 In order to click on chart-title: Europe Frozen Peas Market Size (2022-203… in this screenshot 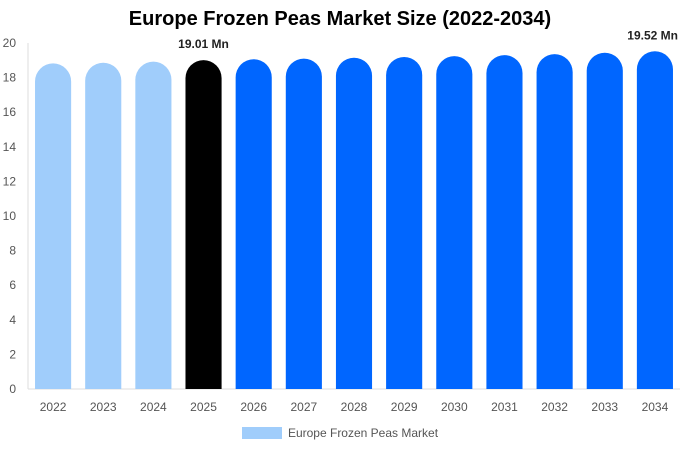, I will do `click(340, 19)`.